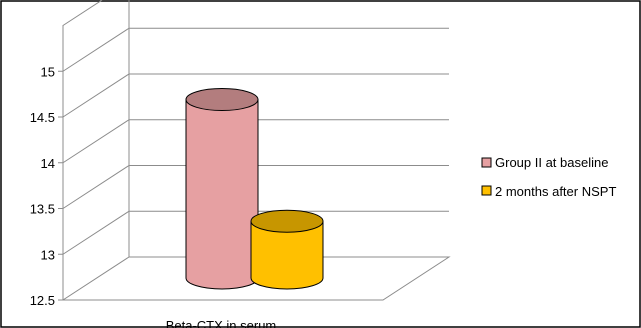  I want to click on legend: Group II at baseline 2 months after NSPT, so click(548, 177).